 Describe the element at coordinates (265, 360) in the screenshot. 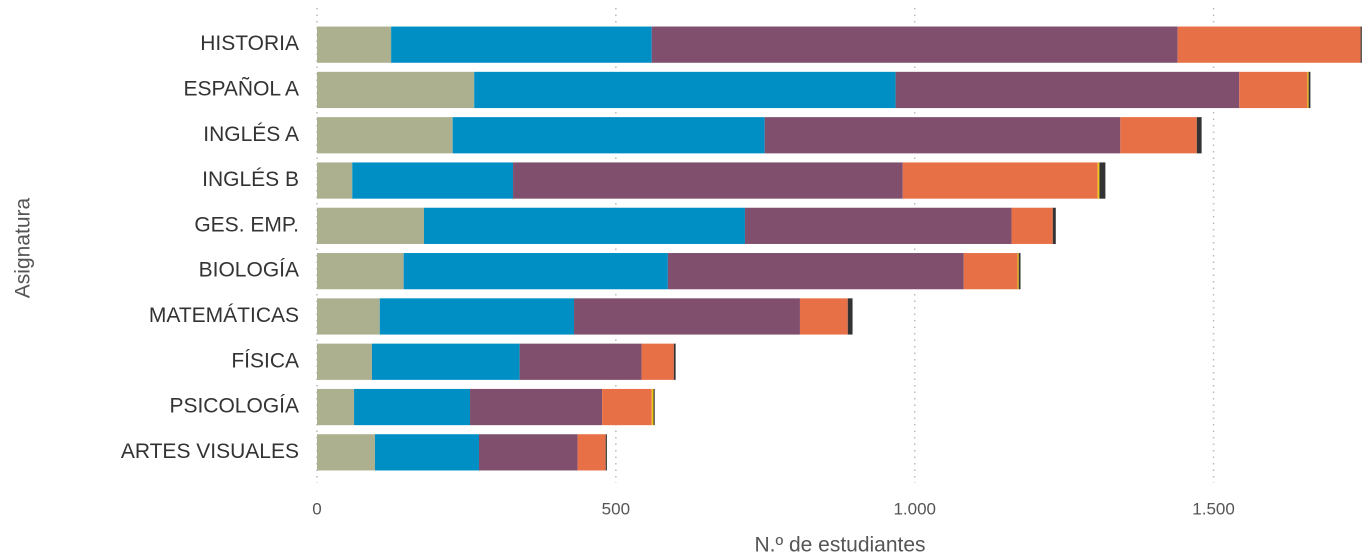

I see `y-tick-label: FÍSICA` at that location.